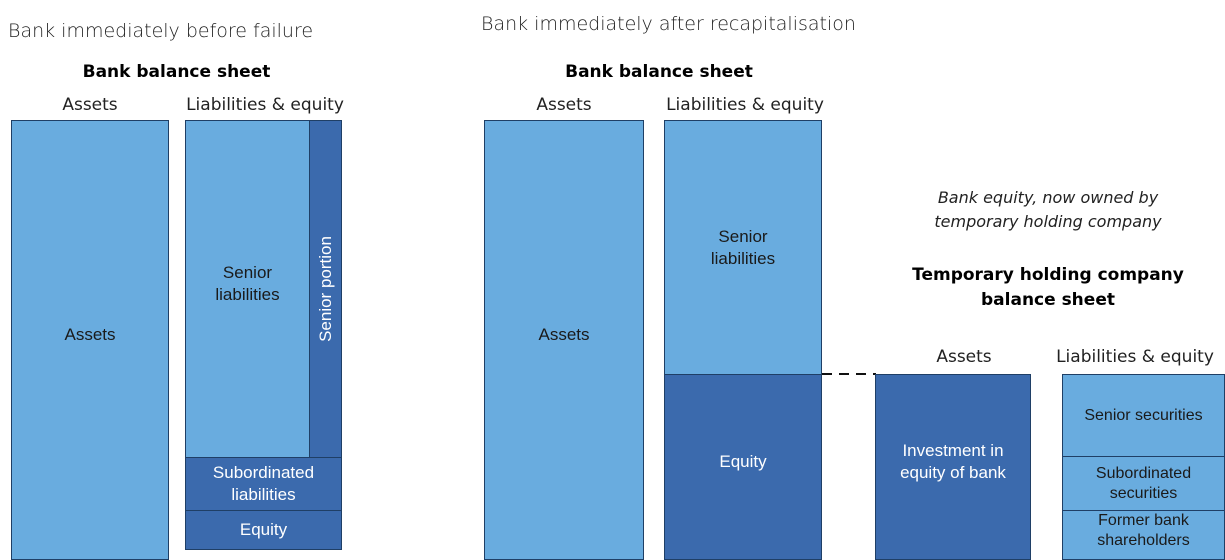 This screenshot has width=1225, height=560. What do you see at coordinates (1048, 221) in the screenshot?
I see `note-line: temporary holding company` at bounding box center [1048, 221].